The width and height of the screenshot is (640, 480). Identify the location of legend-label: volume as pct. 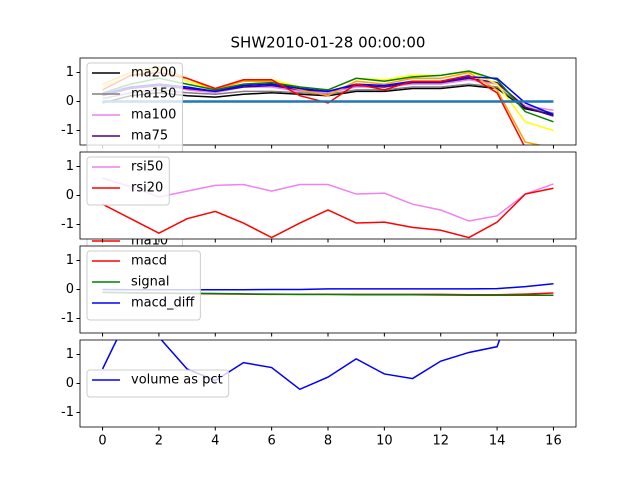
(177, 380).